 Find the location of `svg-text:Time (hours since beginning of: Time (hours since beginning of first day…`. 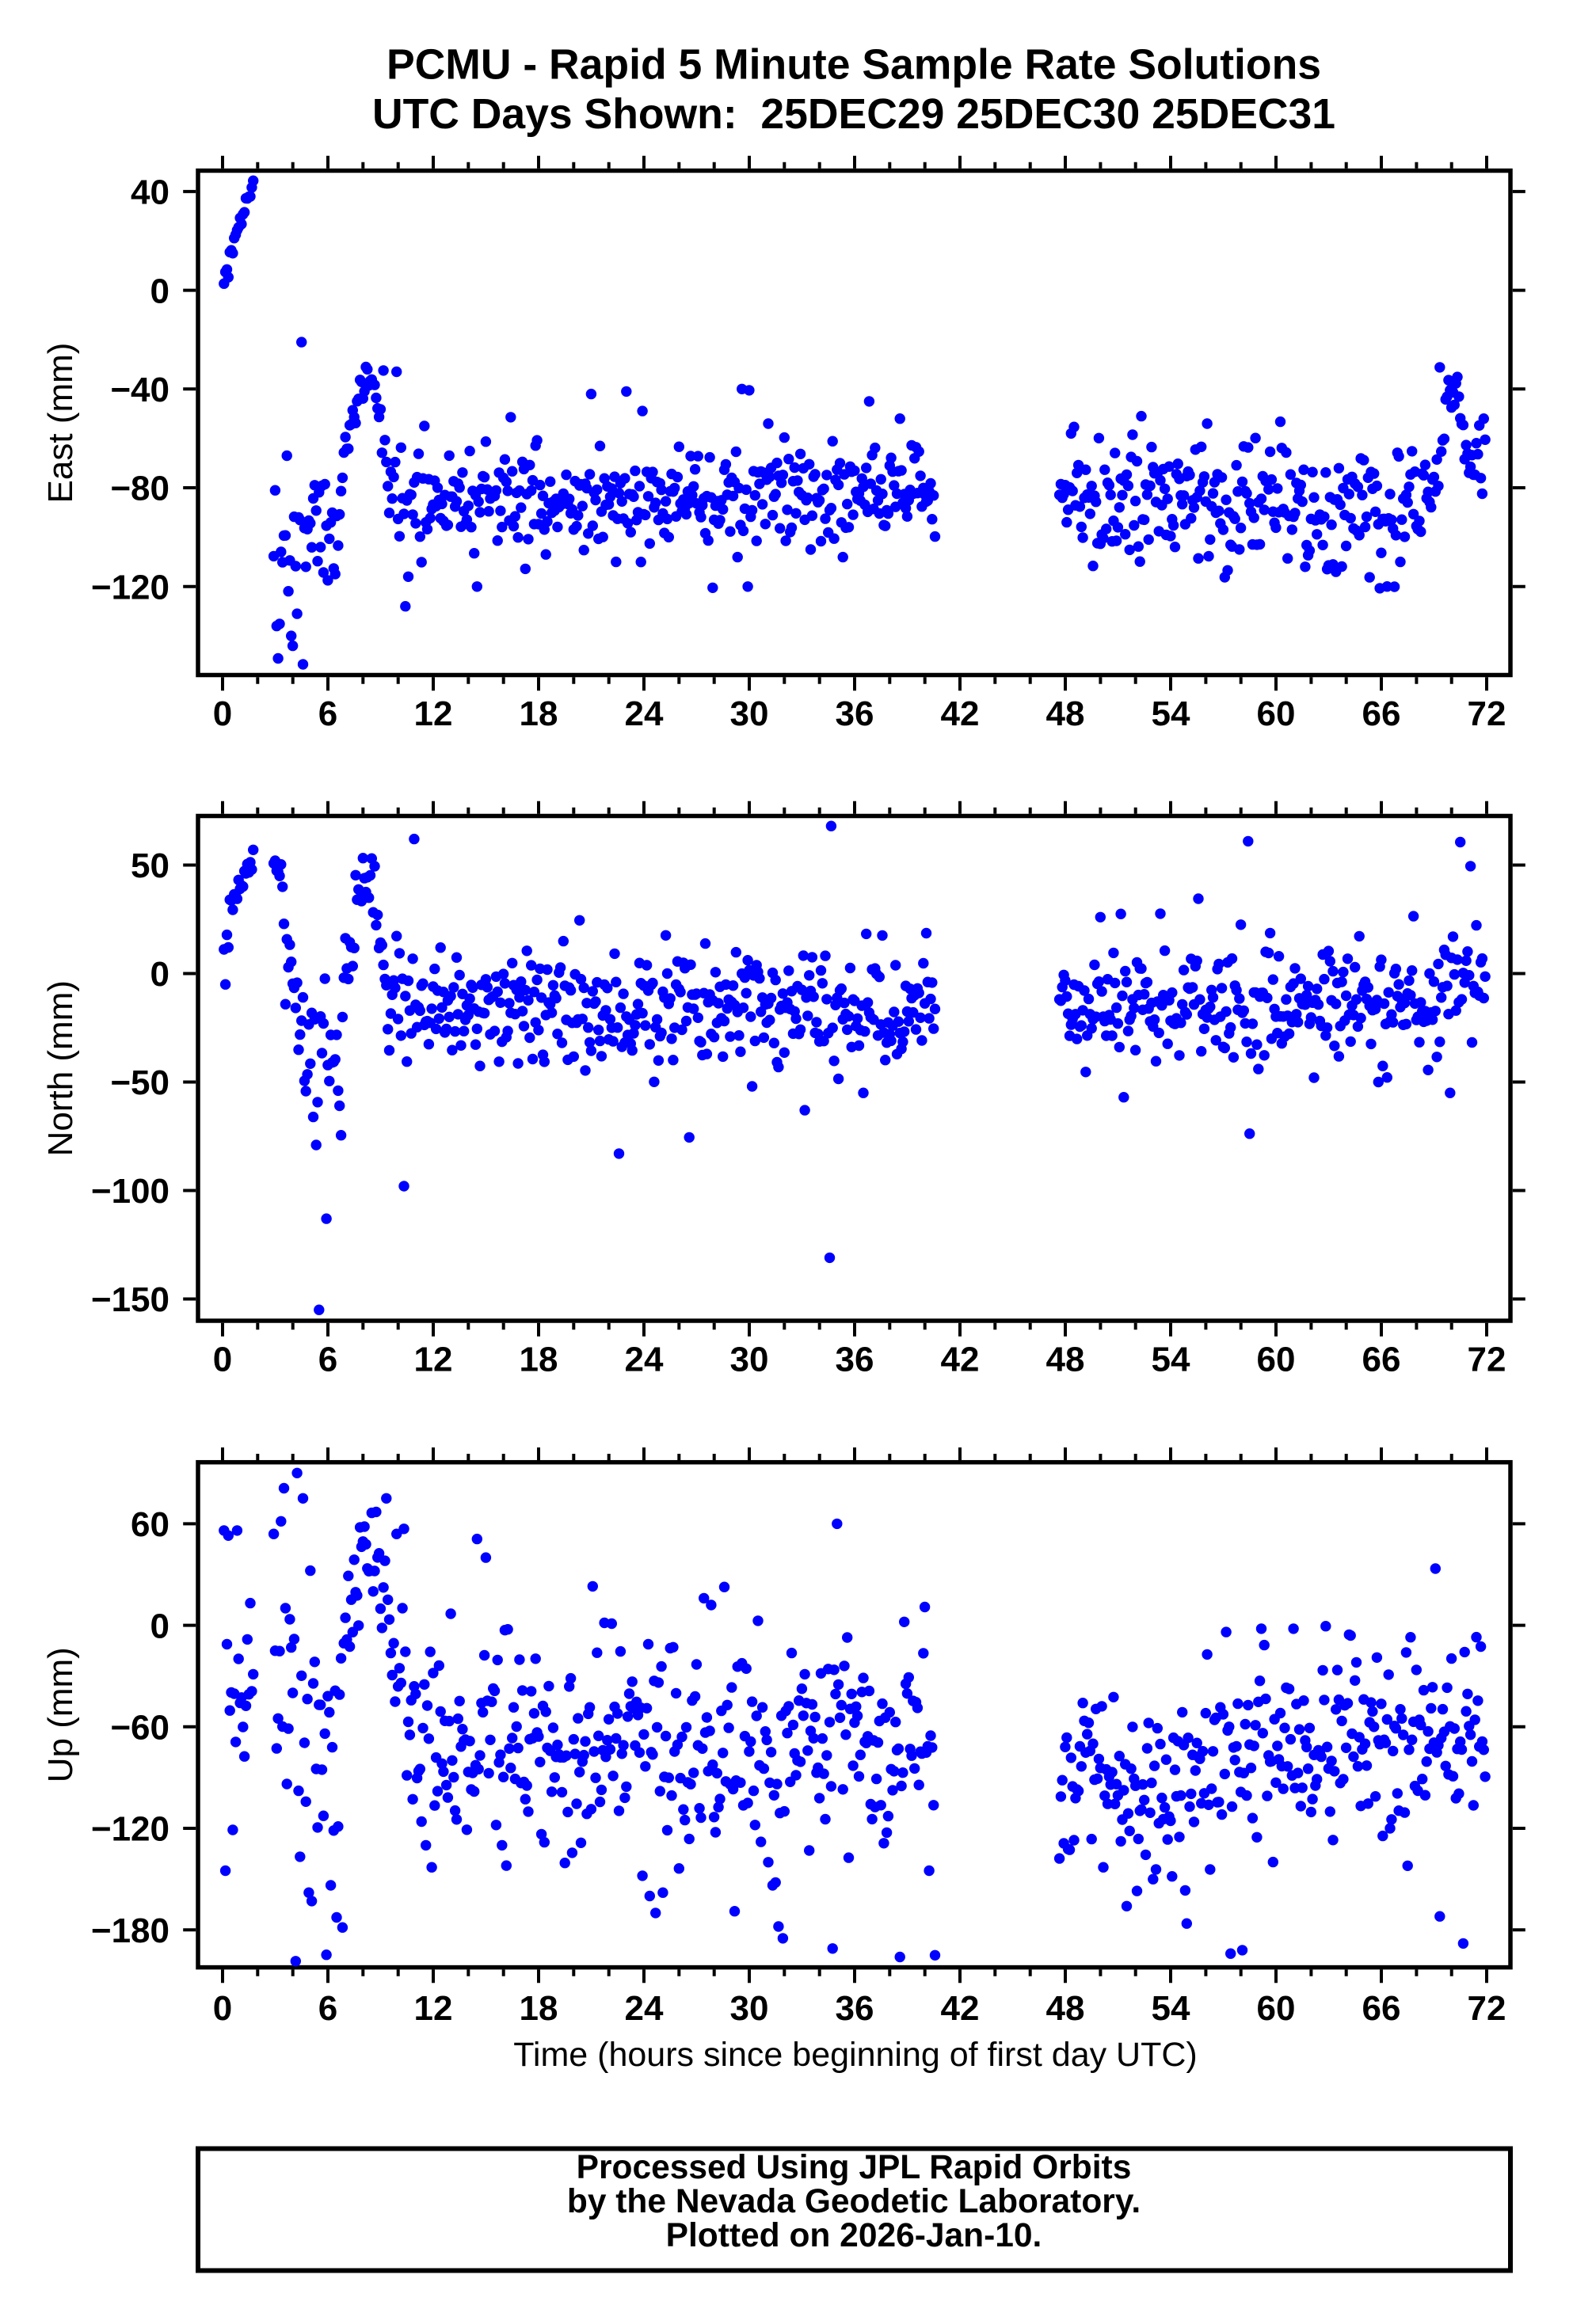

svg-text:Time (hours since beginning of: Time (hours since beginning of first day… is located at coordinates (855, 2055).